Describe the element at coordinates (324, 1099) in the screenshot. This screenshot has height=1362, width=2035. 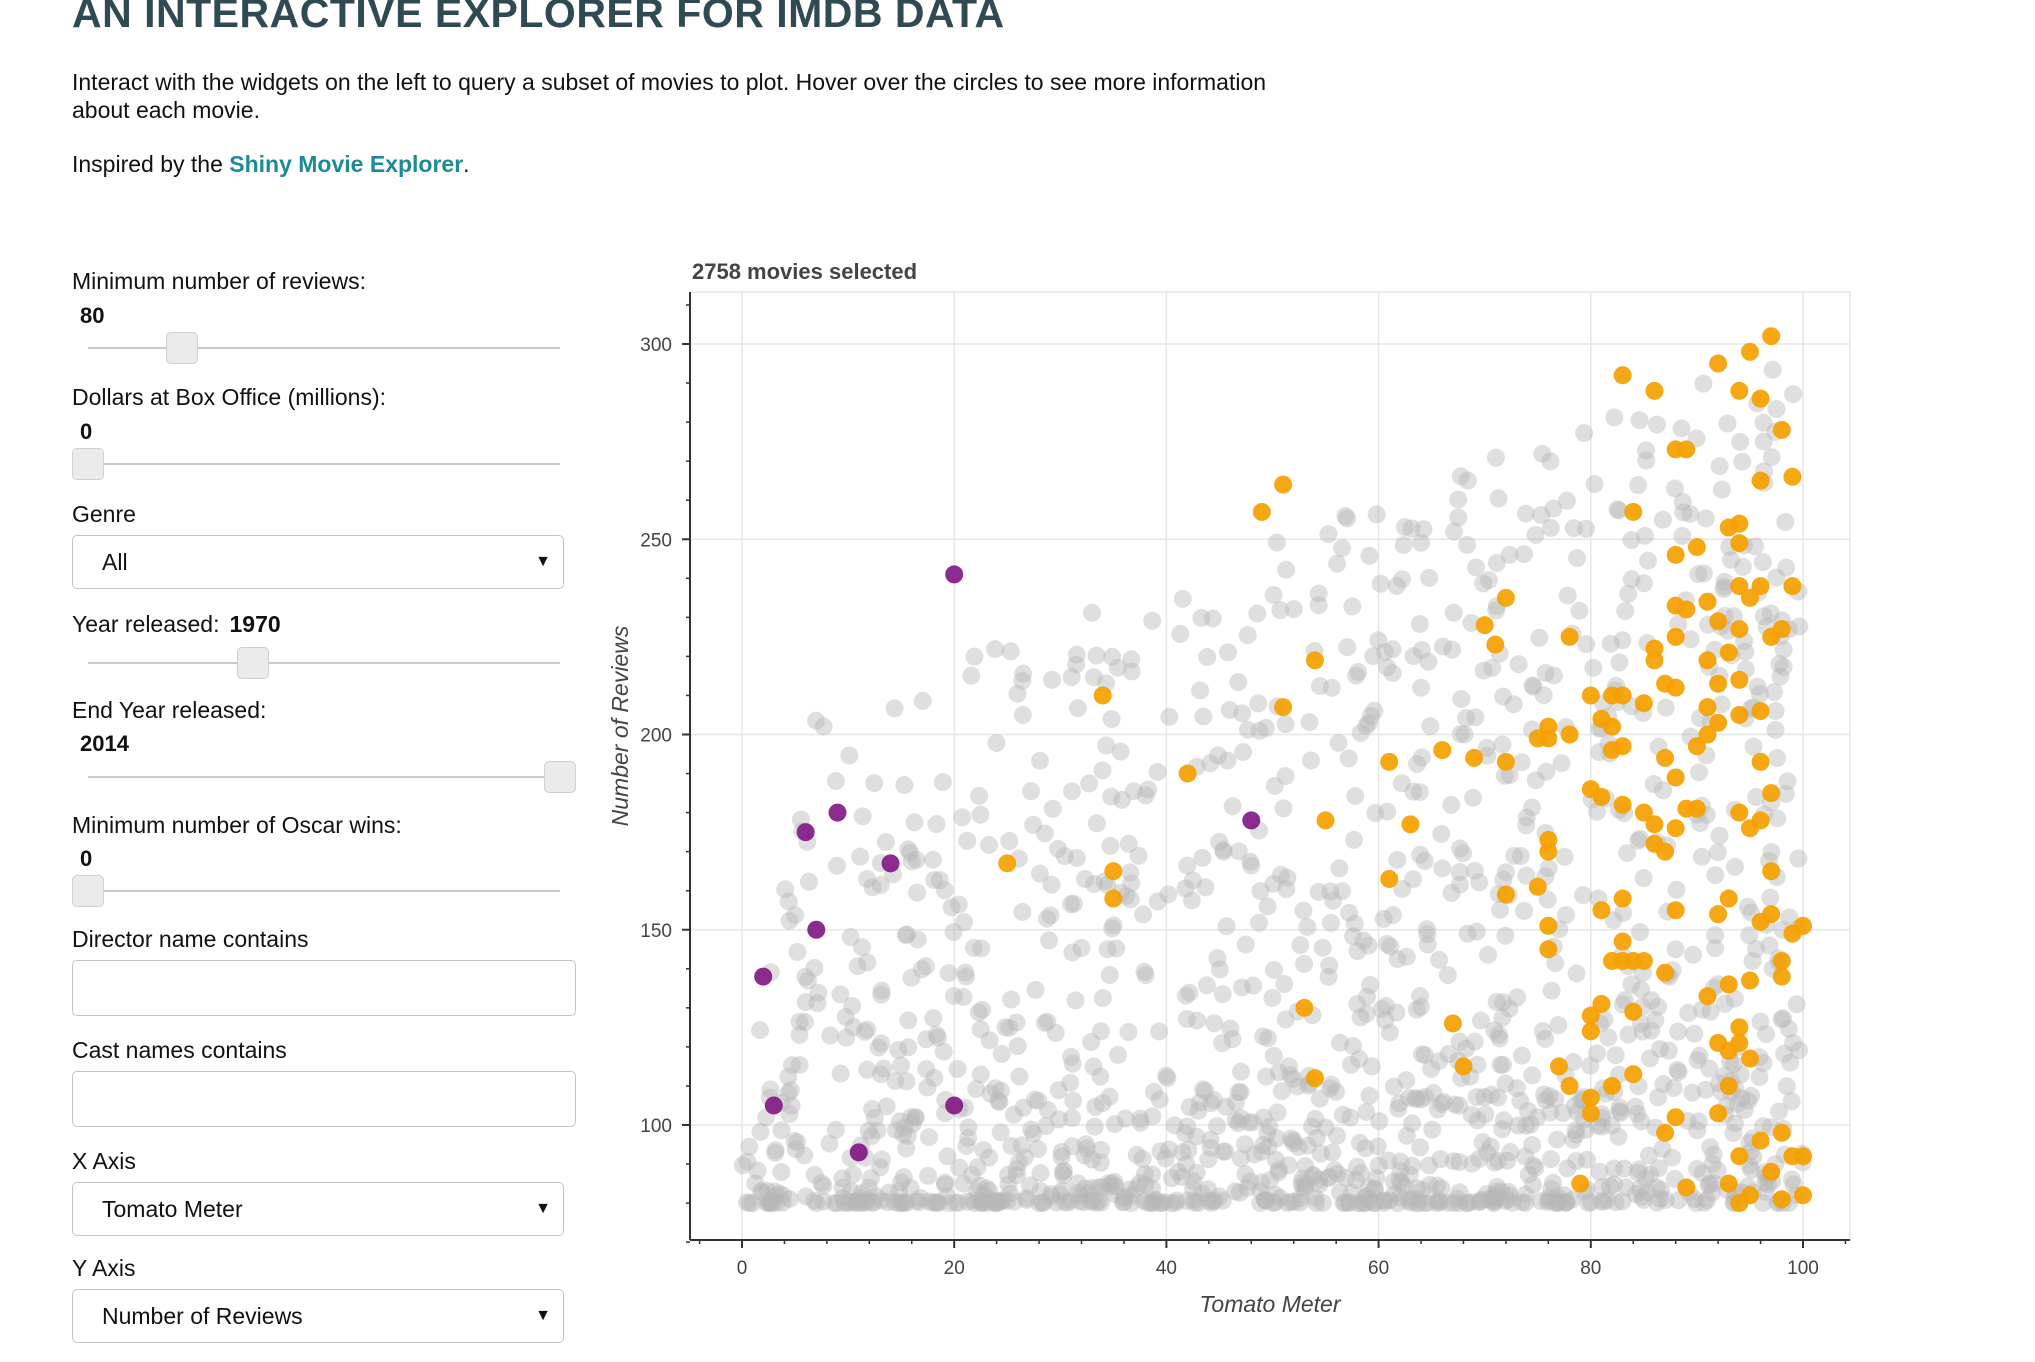
I see `cast-input` at that location.